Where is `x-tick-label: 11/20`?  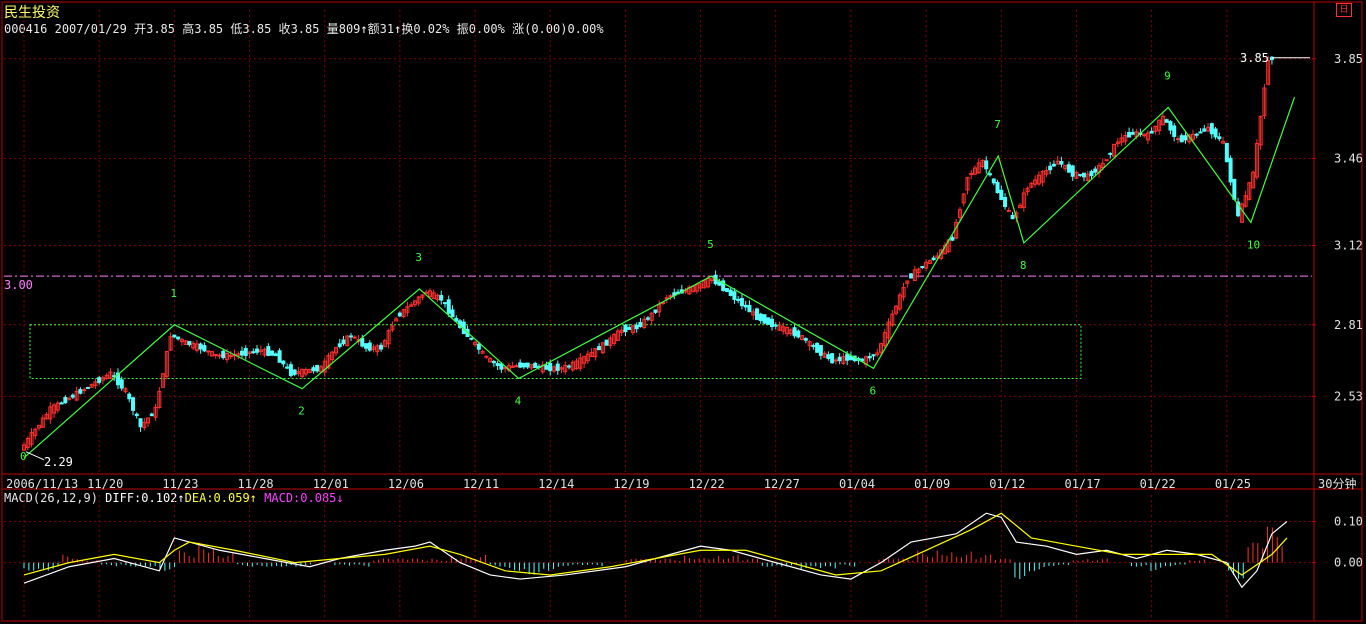 x-tick-label: 11/20 is located at coordinates (105, 484).